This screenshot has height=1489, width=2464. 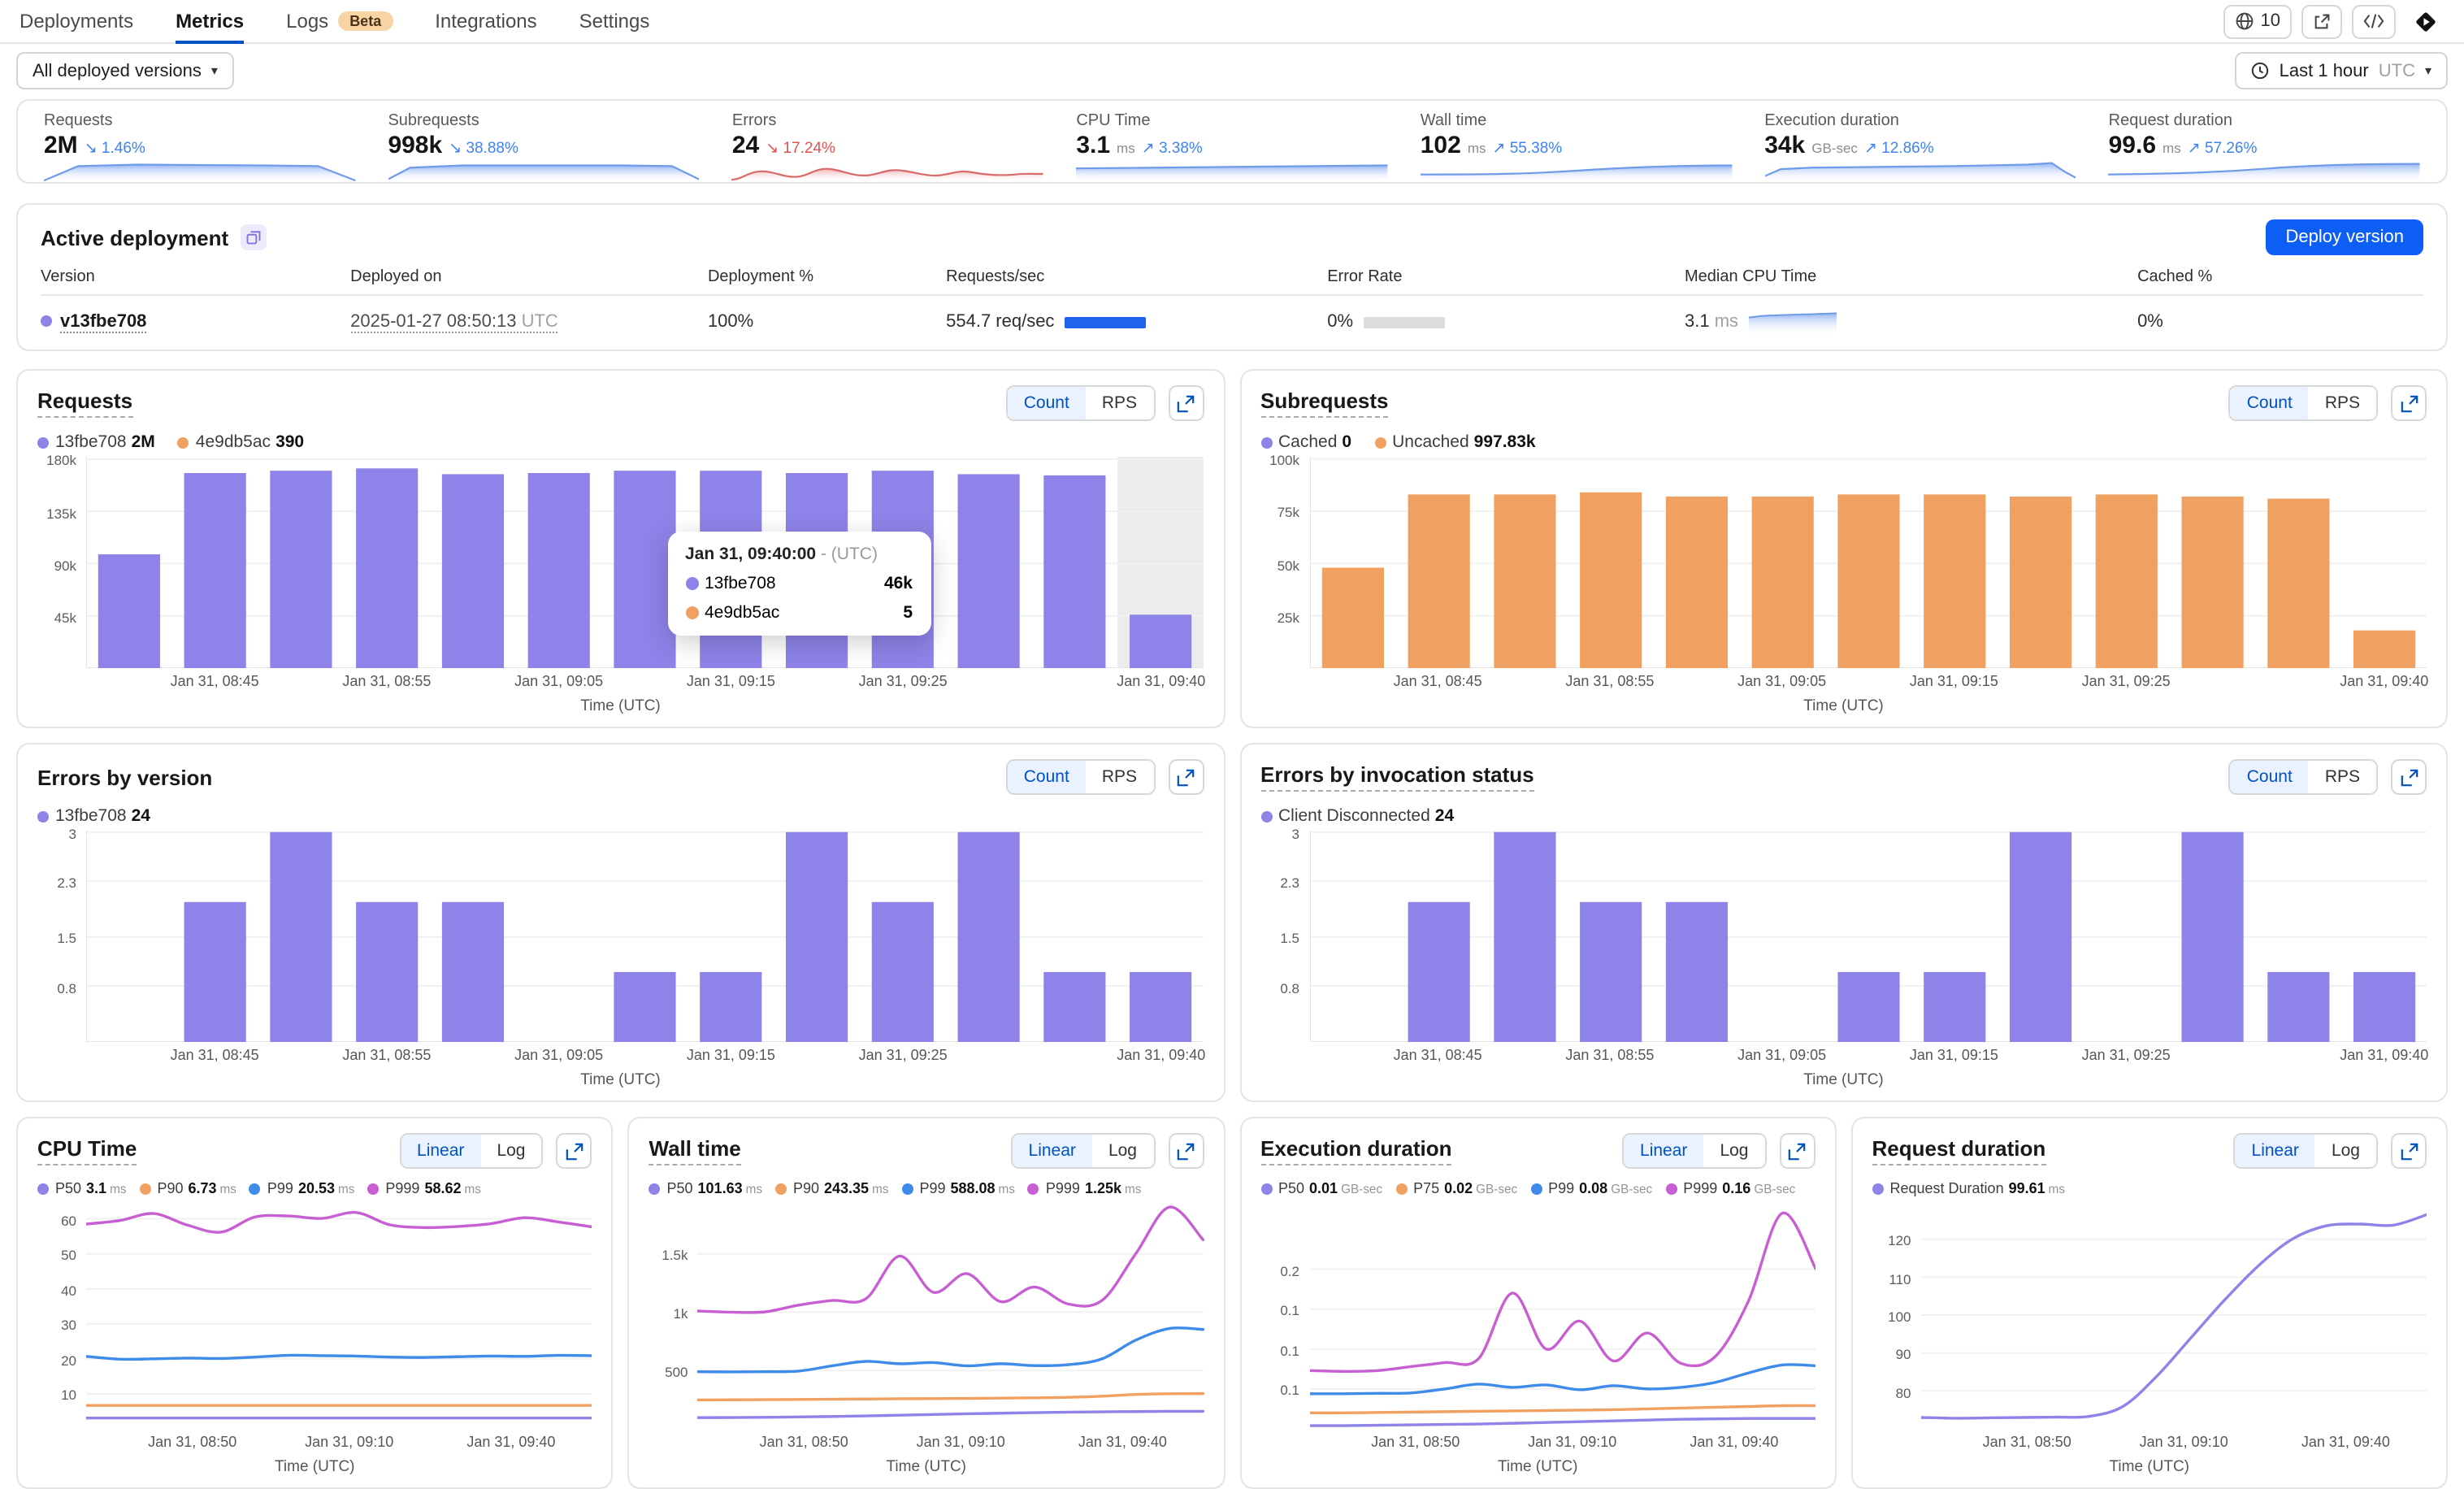 I want to click on y-axis-label: 10, so click(x=68, y=1396).